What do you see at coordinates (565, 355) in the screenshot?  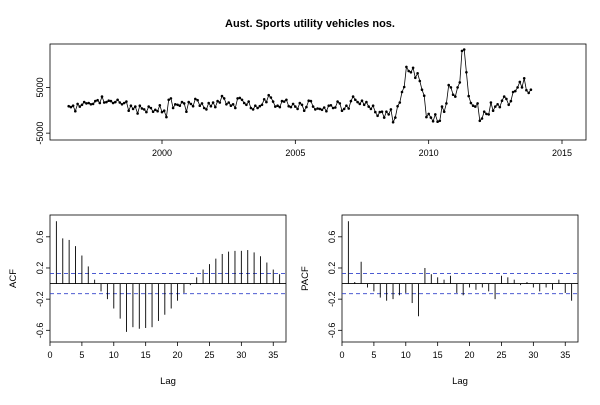 I see `x-tick-label: 35` at bounding box center [565, 355].